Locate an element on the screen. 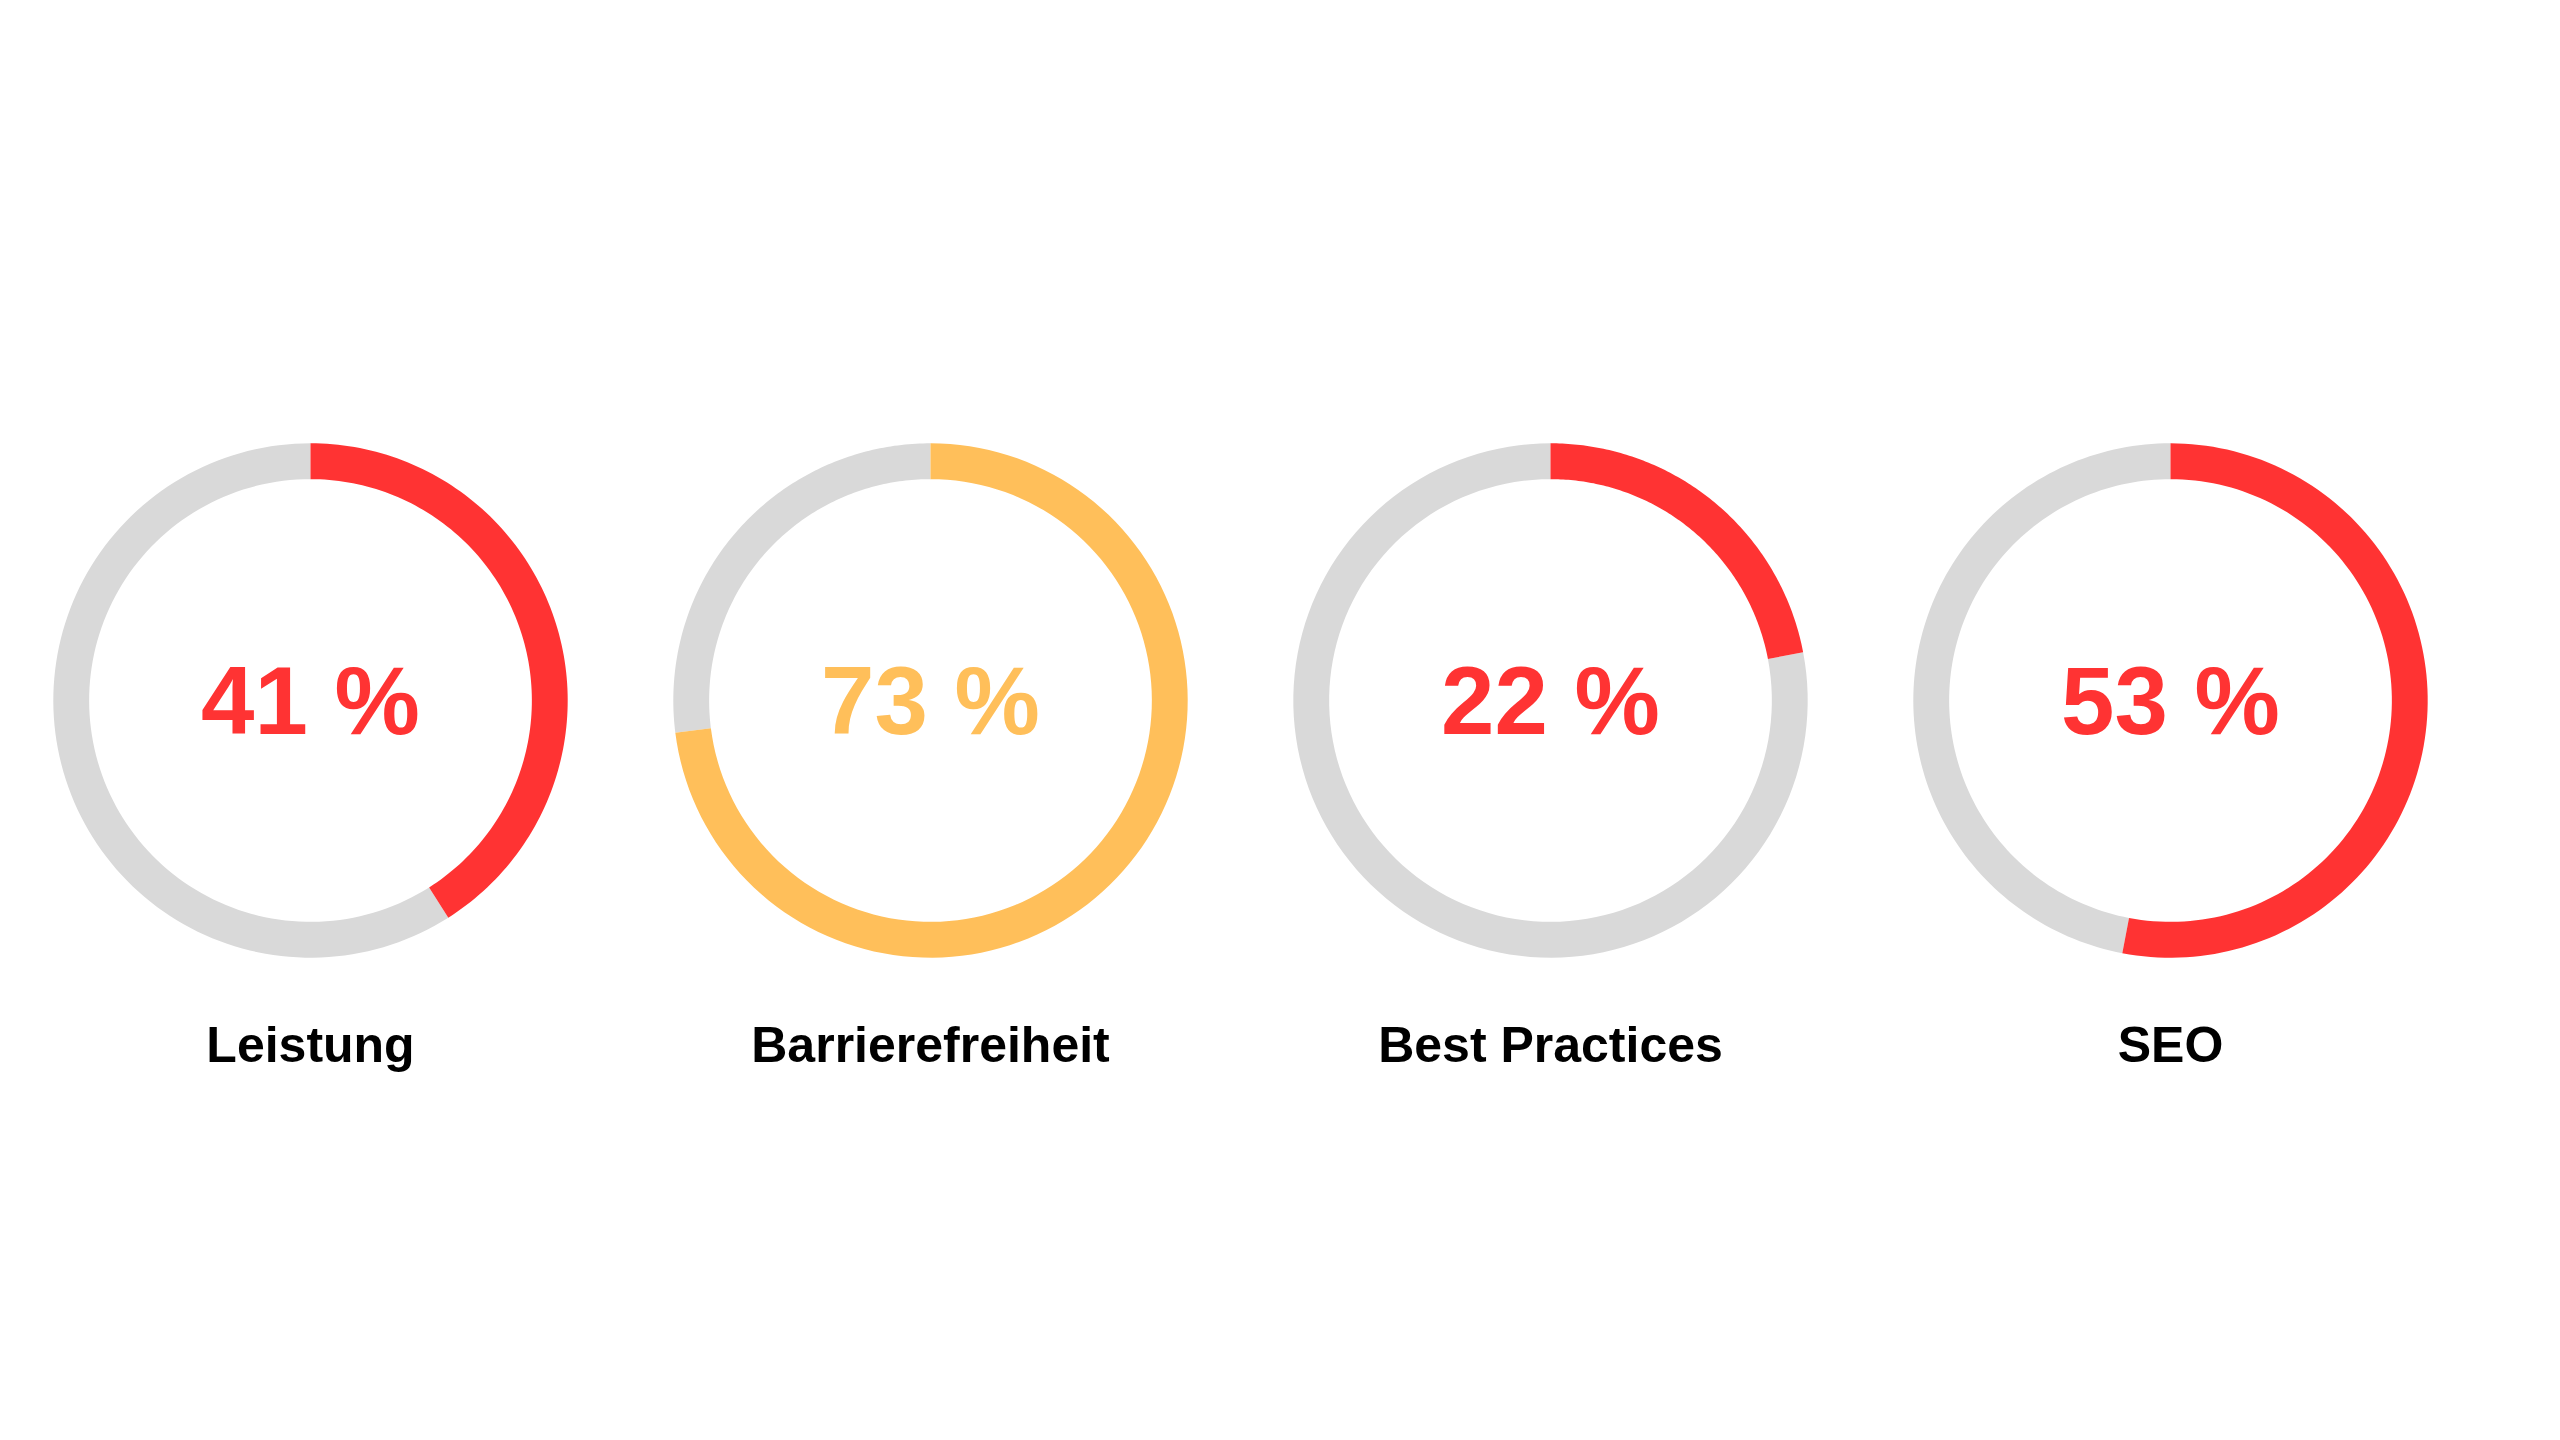  text: Barrierefreiheit is located at coordinates (931, 1045).